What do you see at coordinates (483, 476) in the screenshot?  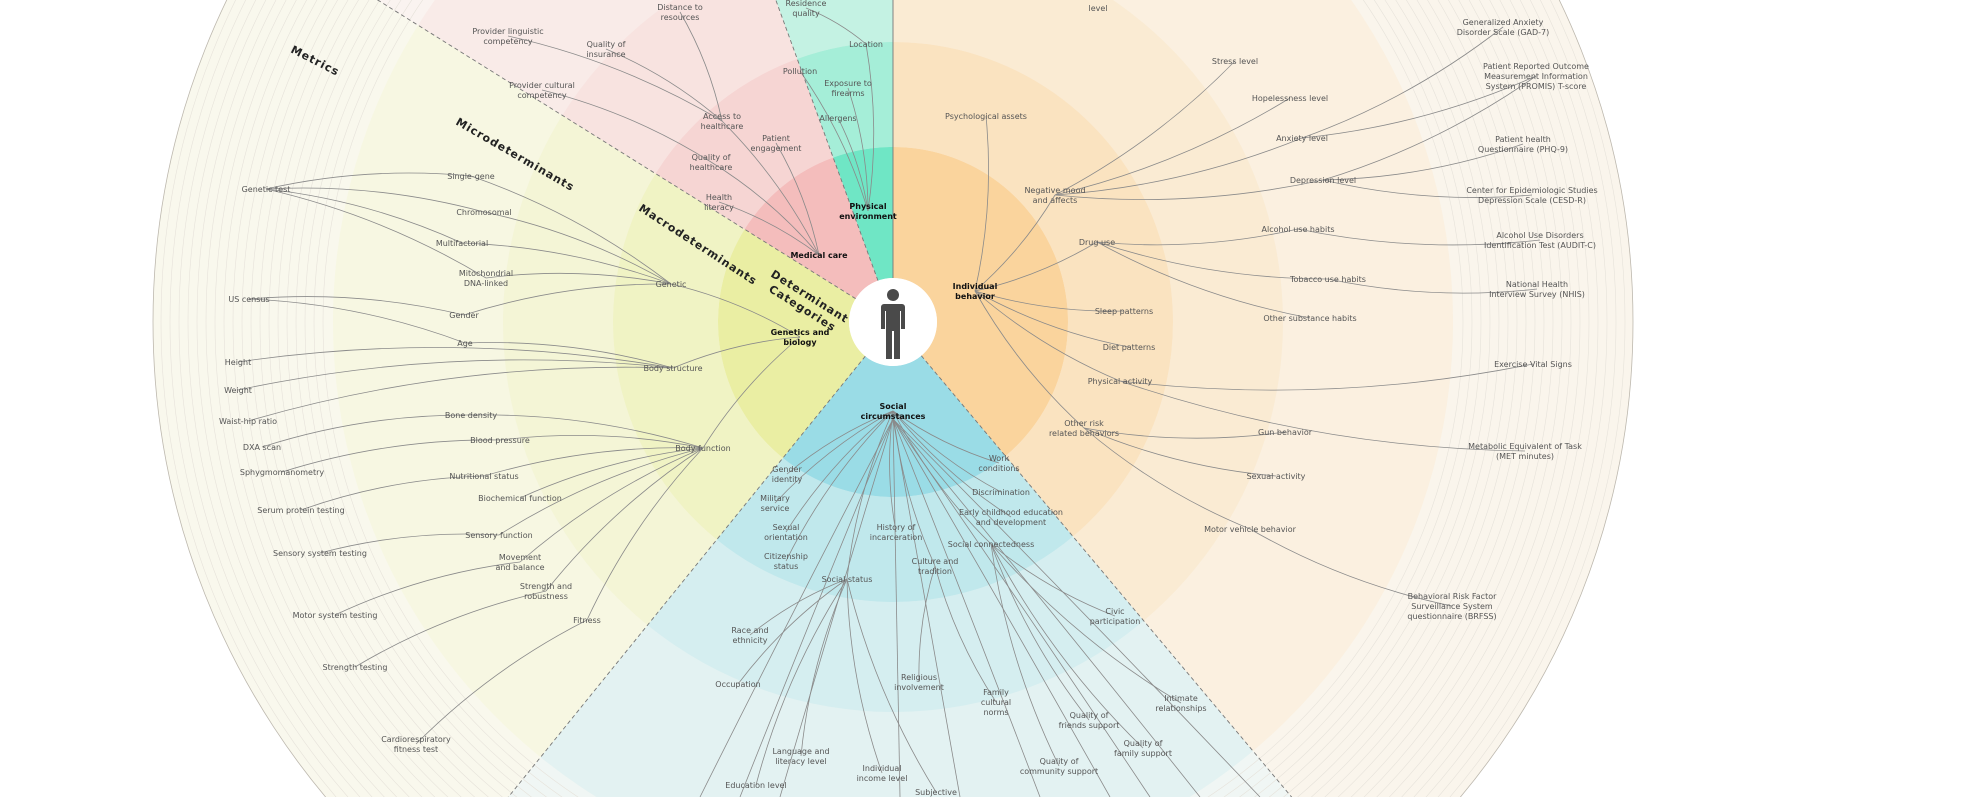 I see `node-nutr-line: Nutritional status` at bounding box center [483, 476].